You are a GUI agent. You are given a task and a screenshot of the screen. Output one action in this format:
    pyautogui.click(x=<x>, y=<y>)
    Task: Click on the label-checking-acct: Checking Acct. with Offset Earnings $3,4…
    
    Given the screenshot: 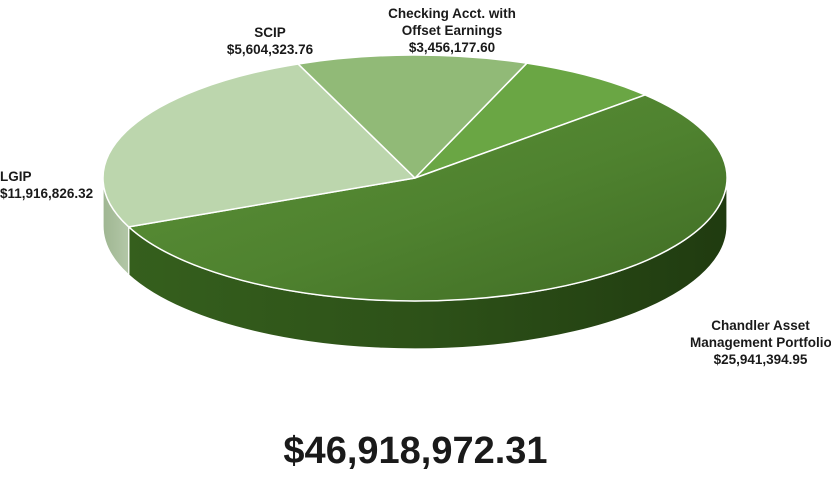 What is the action you would take?
    pyautogui.click(x=452, y=30)
    